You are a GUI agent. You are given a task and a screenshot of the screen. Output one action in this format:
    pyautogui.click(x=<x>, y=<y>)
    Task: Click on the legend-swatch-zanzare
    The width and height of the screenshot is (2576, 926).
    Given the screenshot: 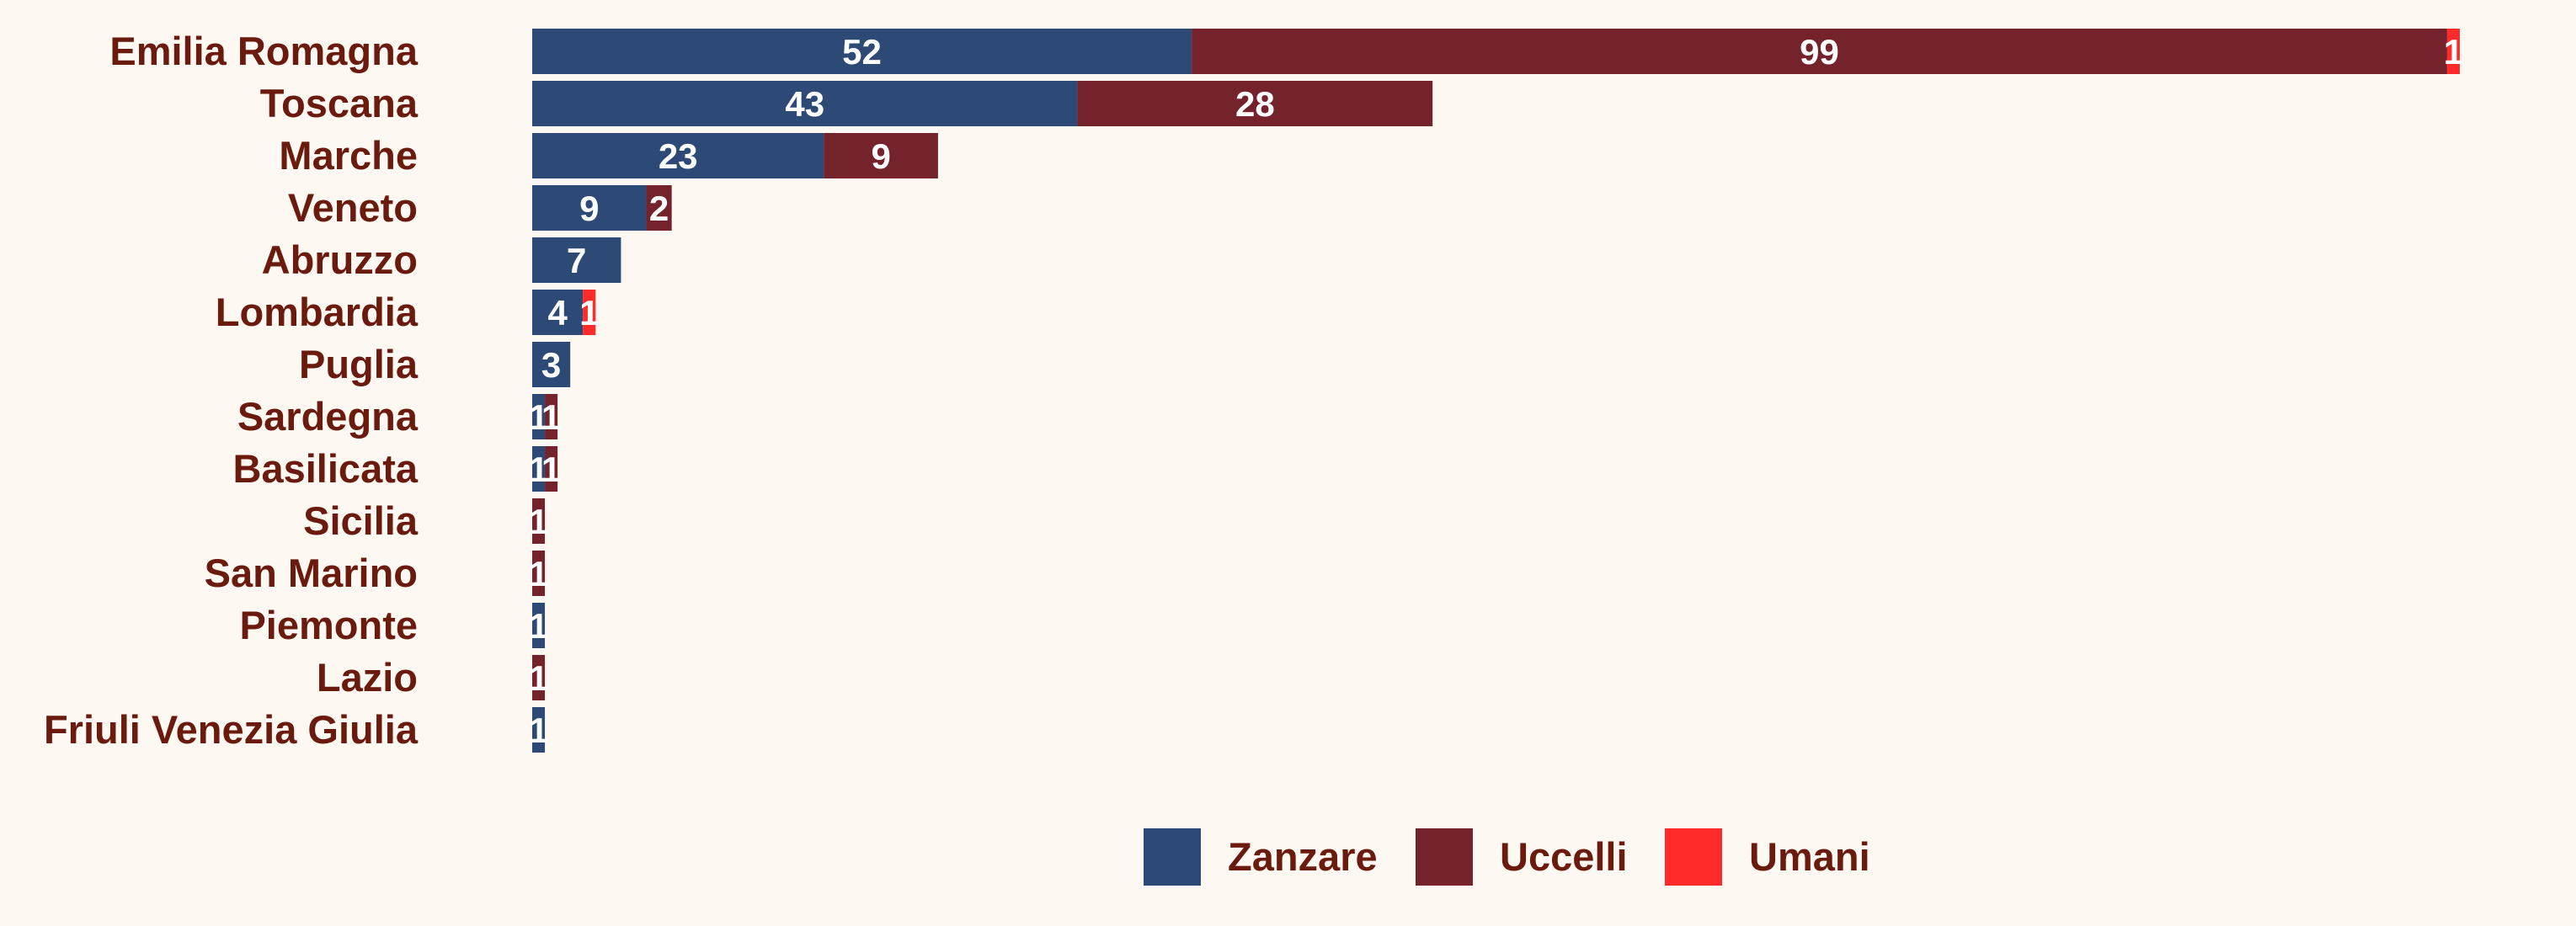 What is the action you would take?
    pyautogui.click(x=1172, y=857)
    